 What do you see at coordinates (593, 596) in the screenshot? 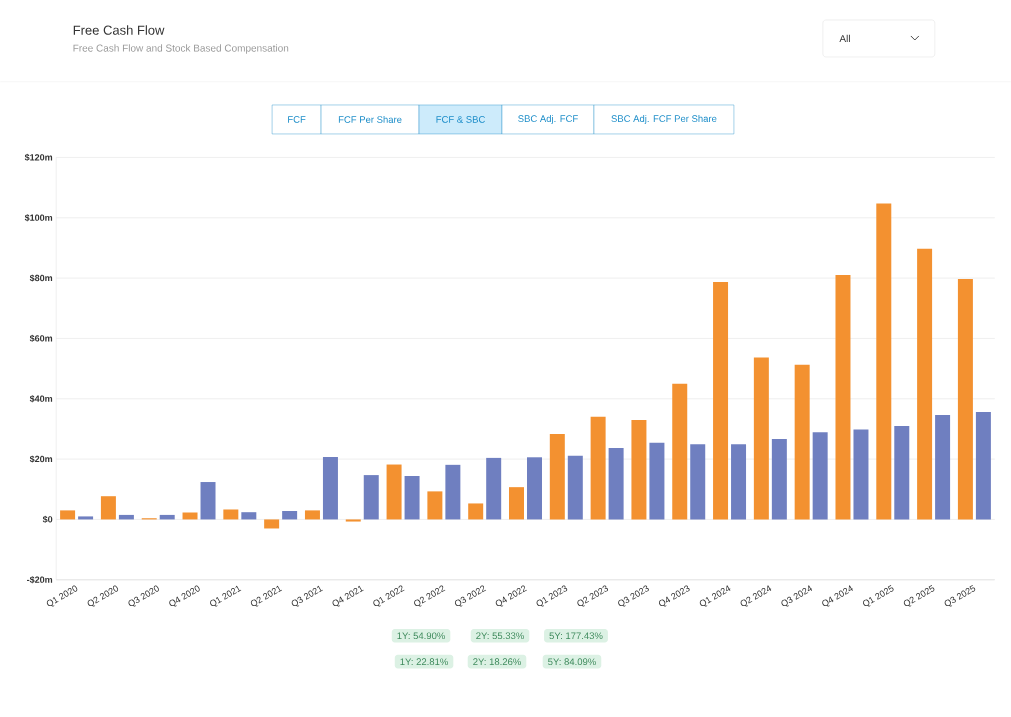
I see `x-tick-label: Q2 2023` at bounding box center [593, 596].